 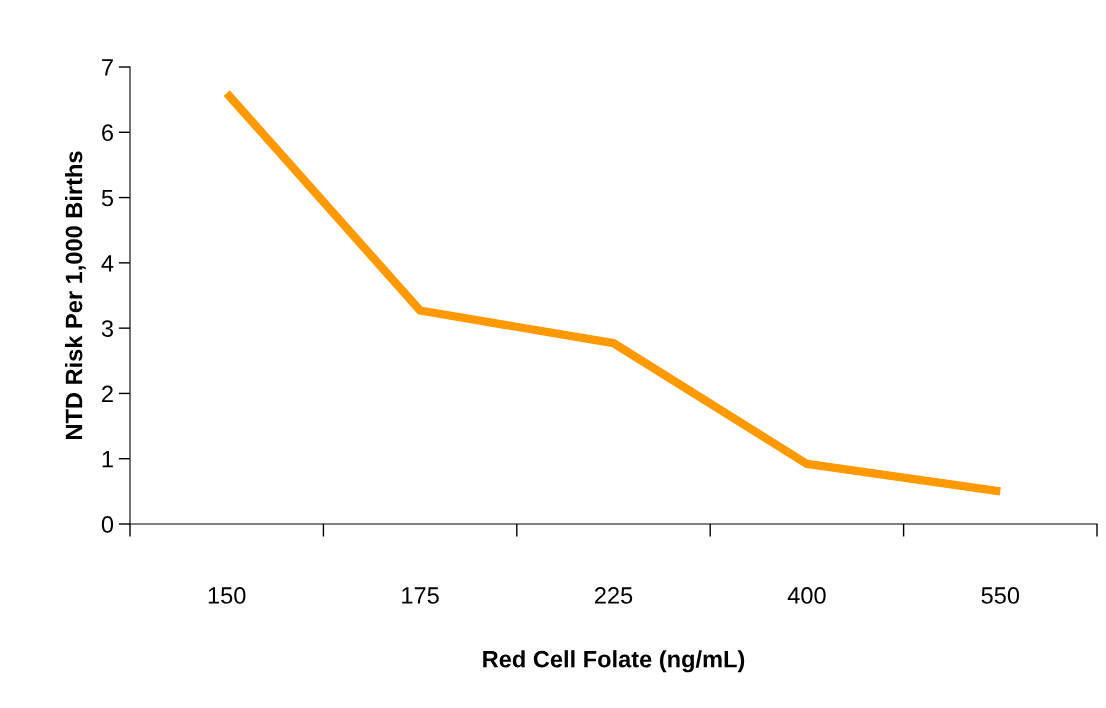 What do you see at coordinates (227, 595) in the screenshot?
I see `x-tick-label: 150` at bounding box center [227, 595].